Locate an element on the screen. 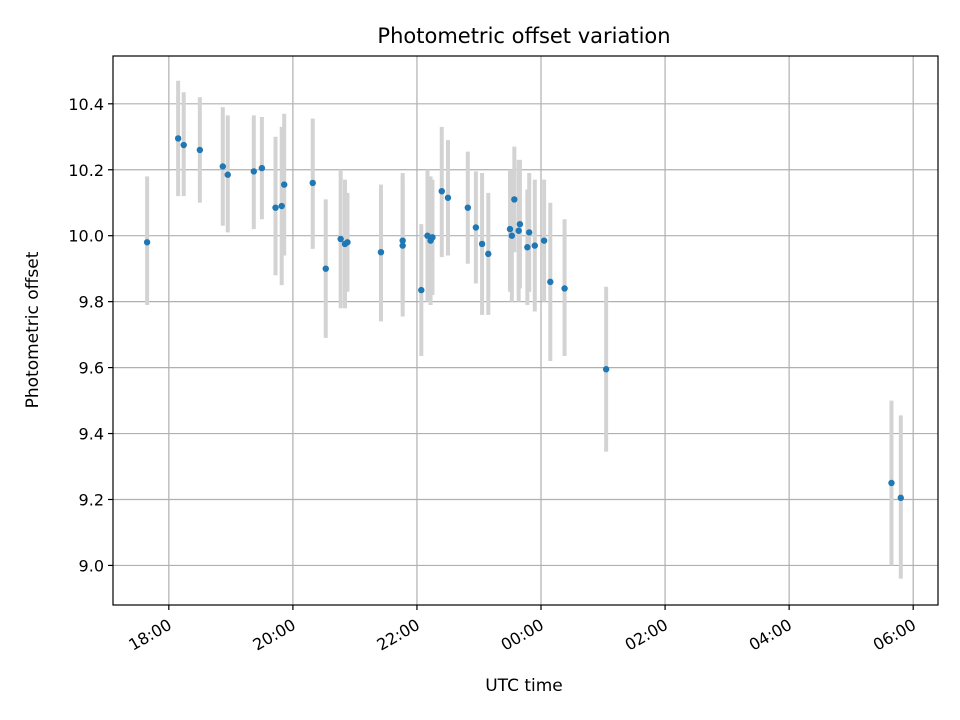 The height and width of the screenshot is (720, 960). chart-title: Photometric offset variation is located at coordinates (523, 36).